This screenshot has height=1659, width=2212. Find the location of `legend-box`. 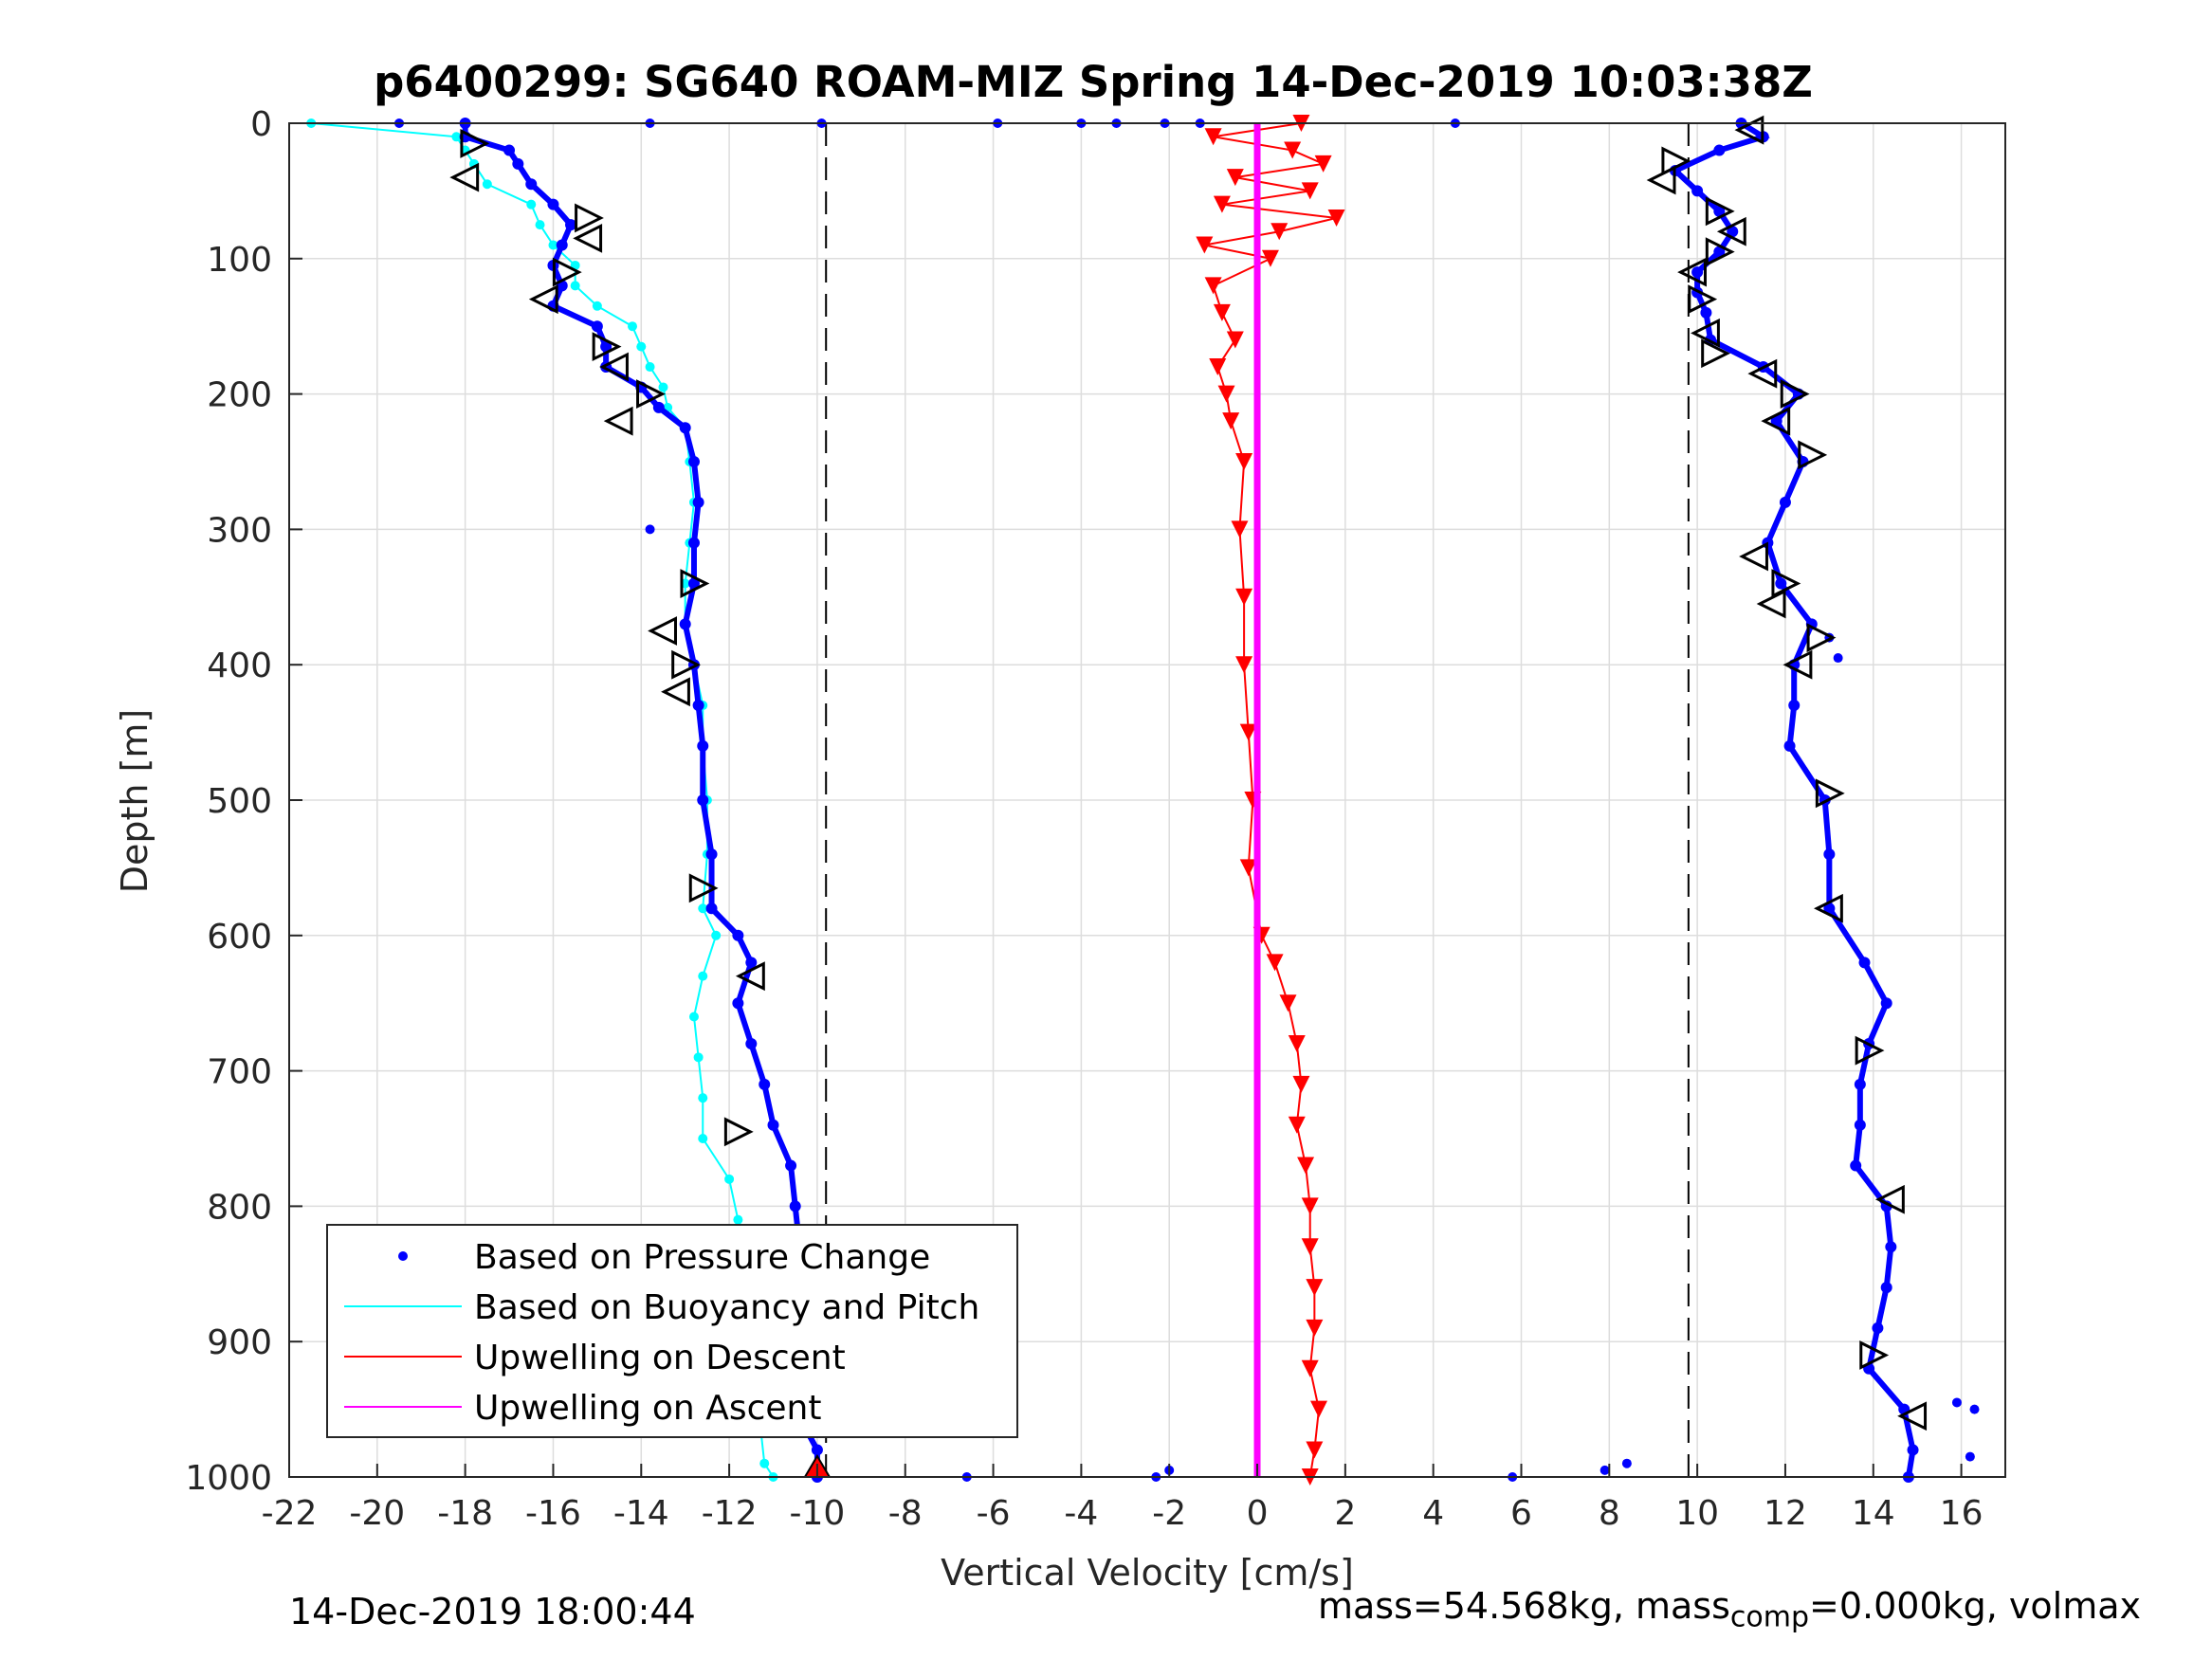

legend-box is located at coordinates (672, 1331).